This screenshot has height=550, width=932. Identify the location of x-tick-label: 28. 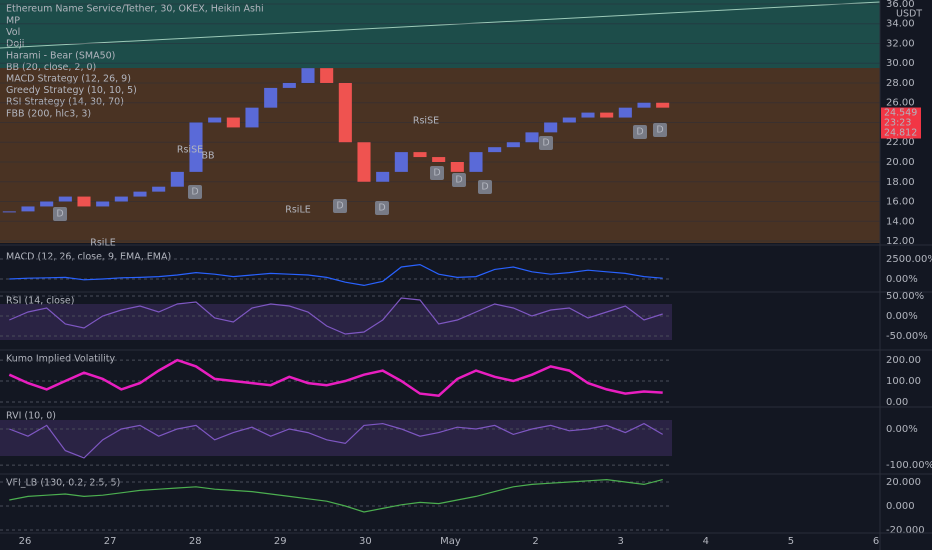
(195, 541).